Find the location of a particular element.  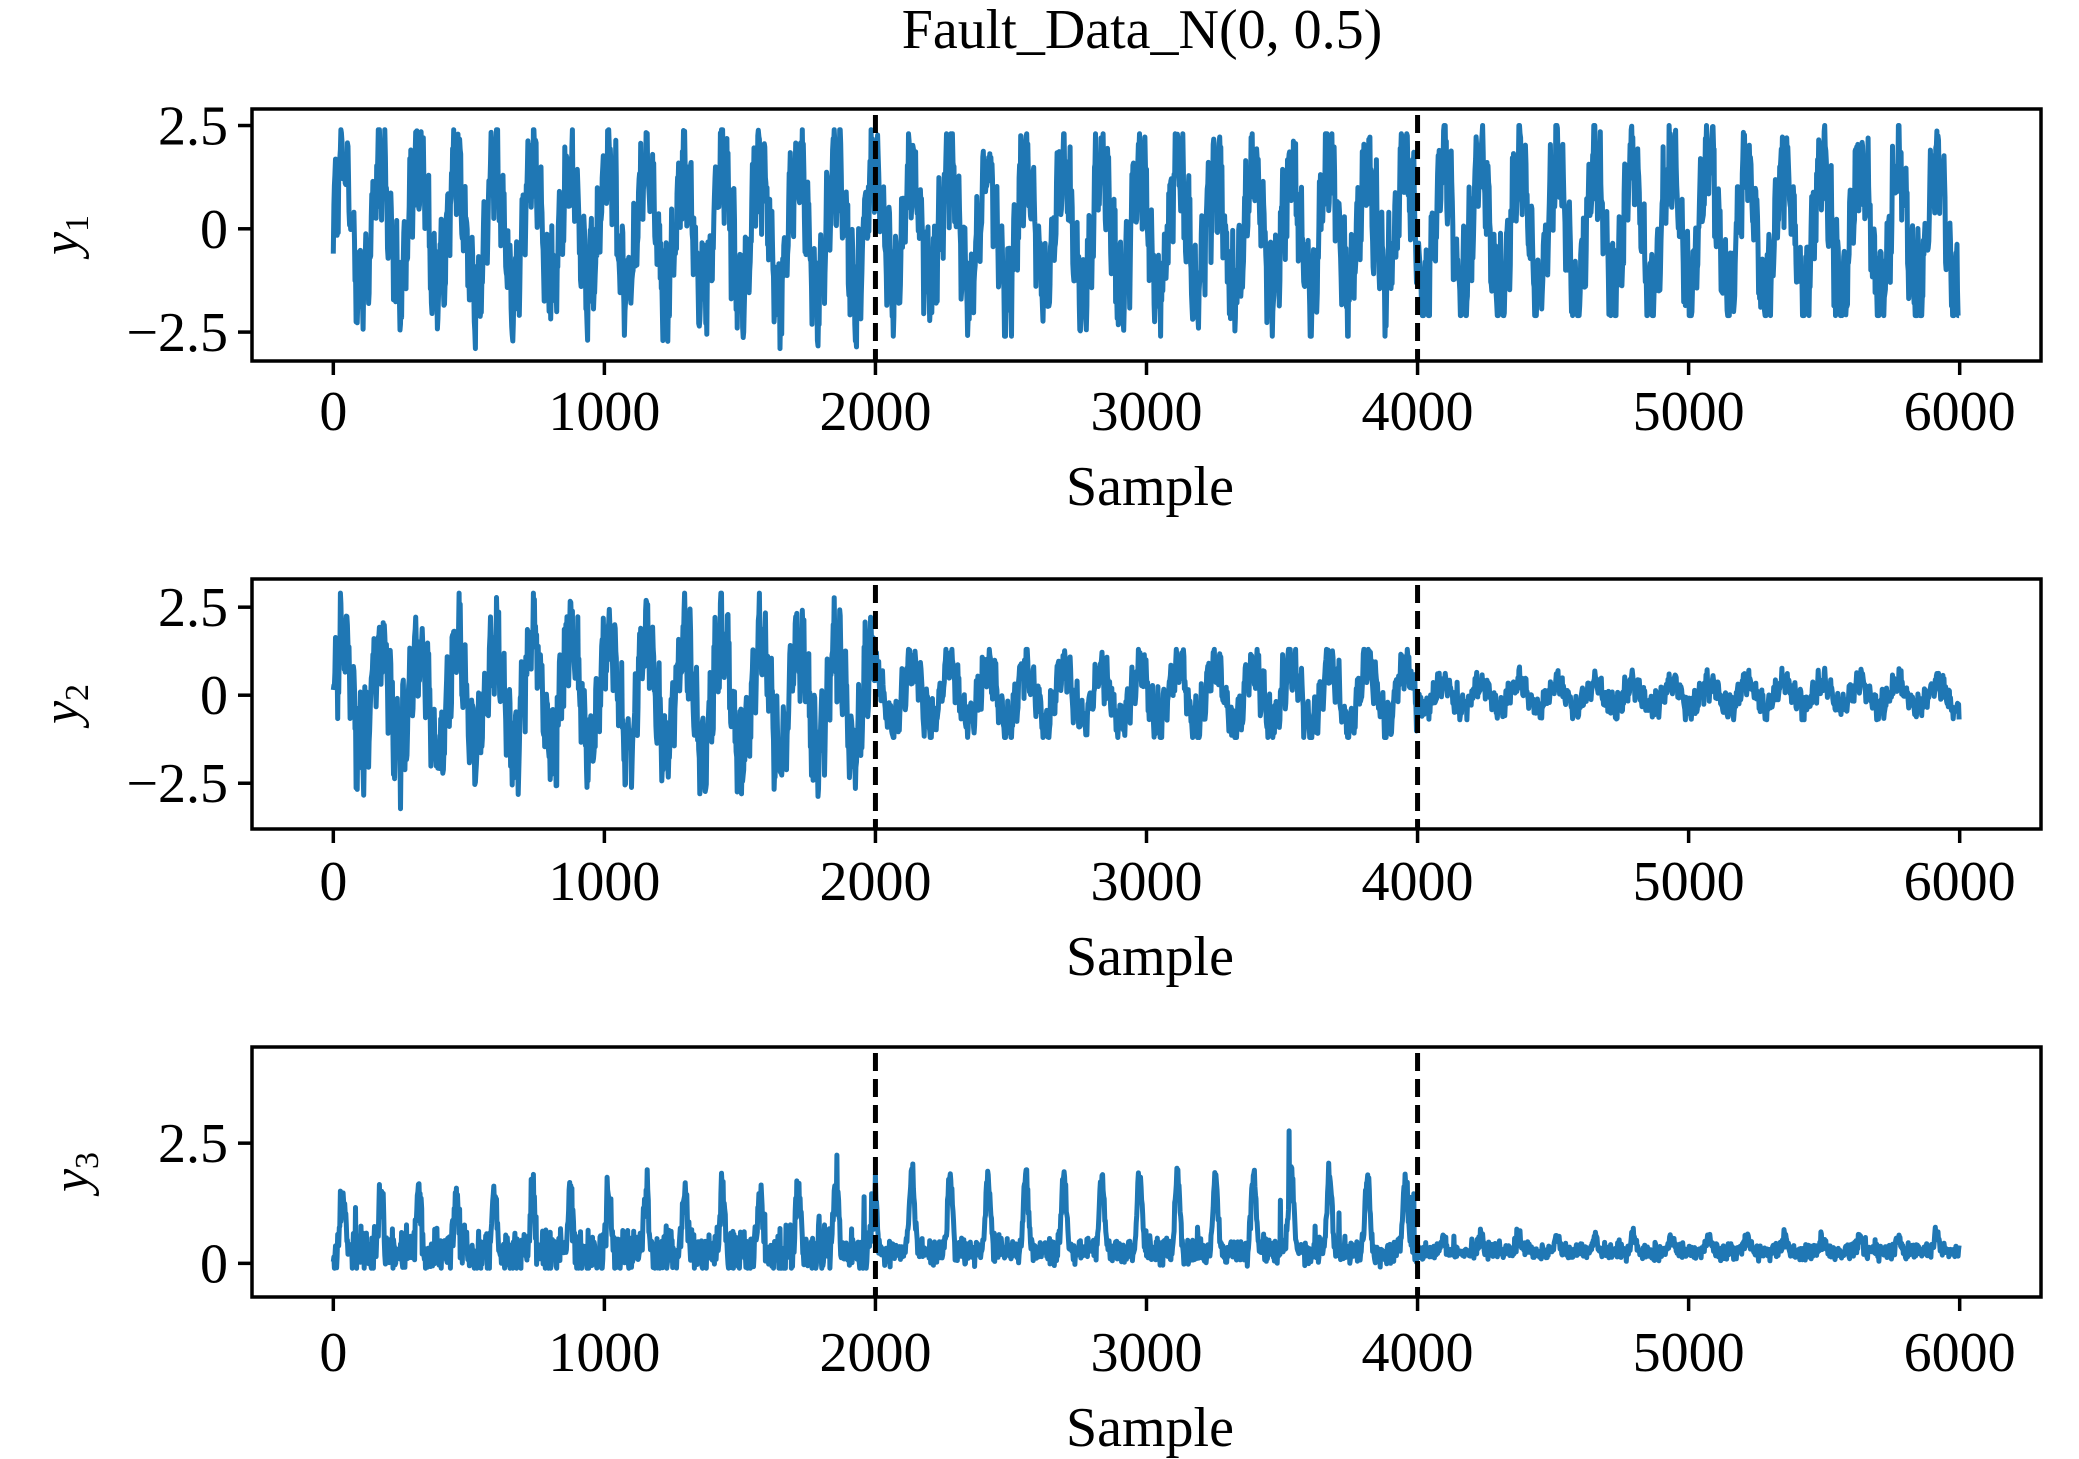

y-axis-label: y2 is located at coordinates (64, 706).